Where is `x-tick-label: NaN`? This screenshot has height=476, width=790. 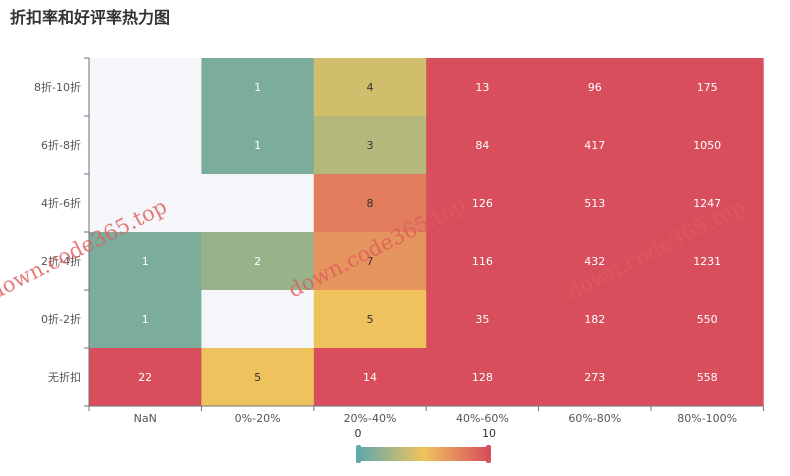
x-tick-label: NaN is located at coordinates (145, 418).